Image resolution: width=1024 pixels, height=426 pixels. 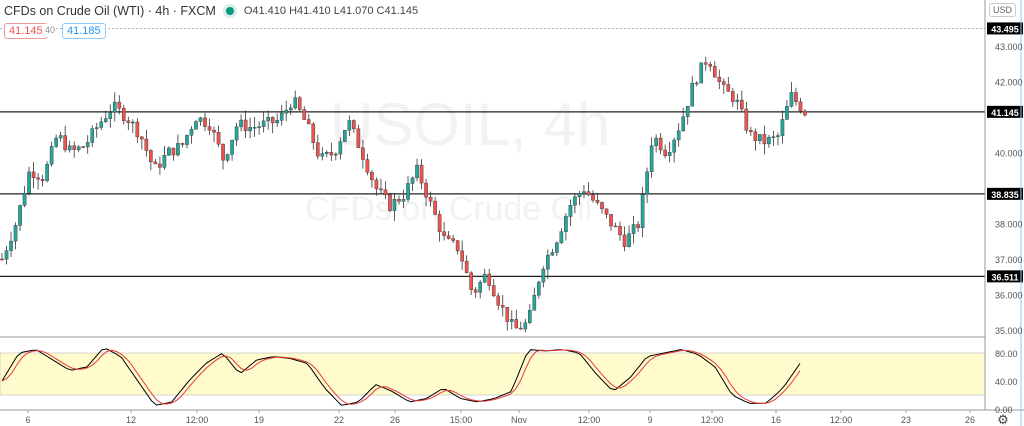 What do you see at coordinates (1006, 382) in the screenshot?
I see `oscillator-tick-label: 40.00` at bounding box center [1006, 382].